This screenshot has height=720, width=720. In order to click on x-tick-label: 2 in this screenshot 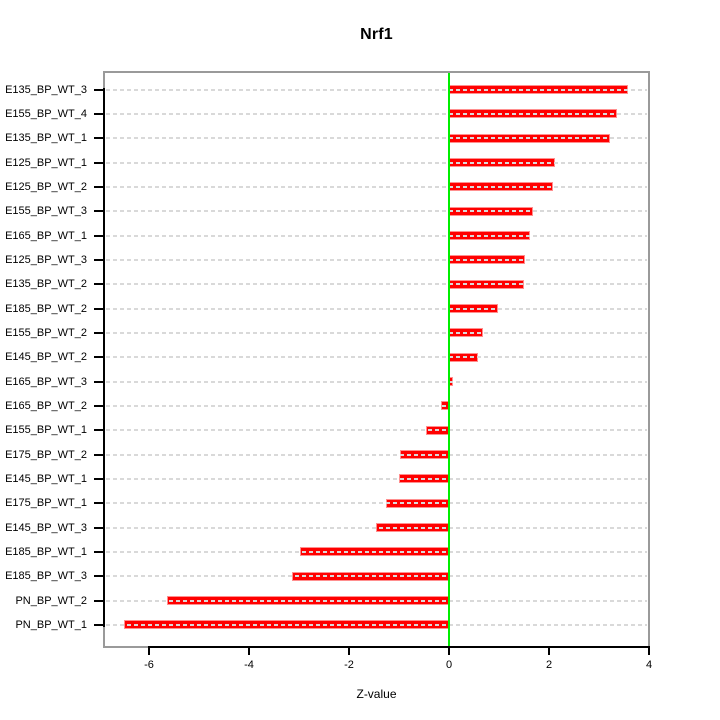, I will do `click(549, 665)`.